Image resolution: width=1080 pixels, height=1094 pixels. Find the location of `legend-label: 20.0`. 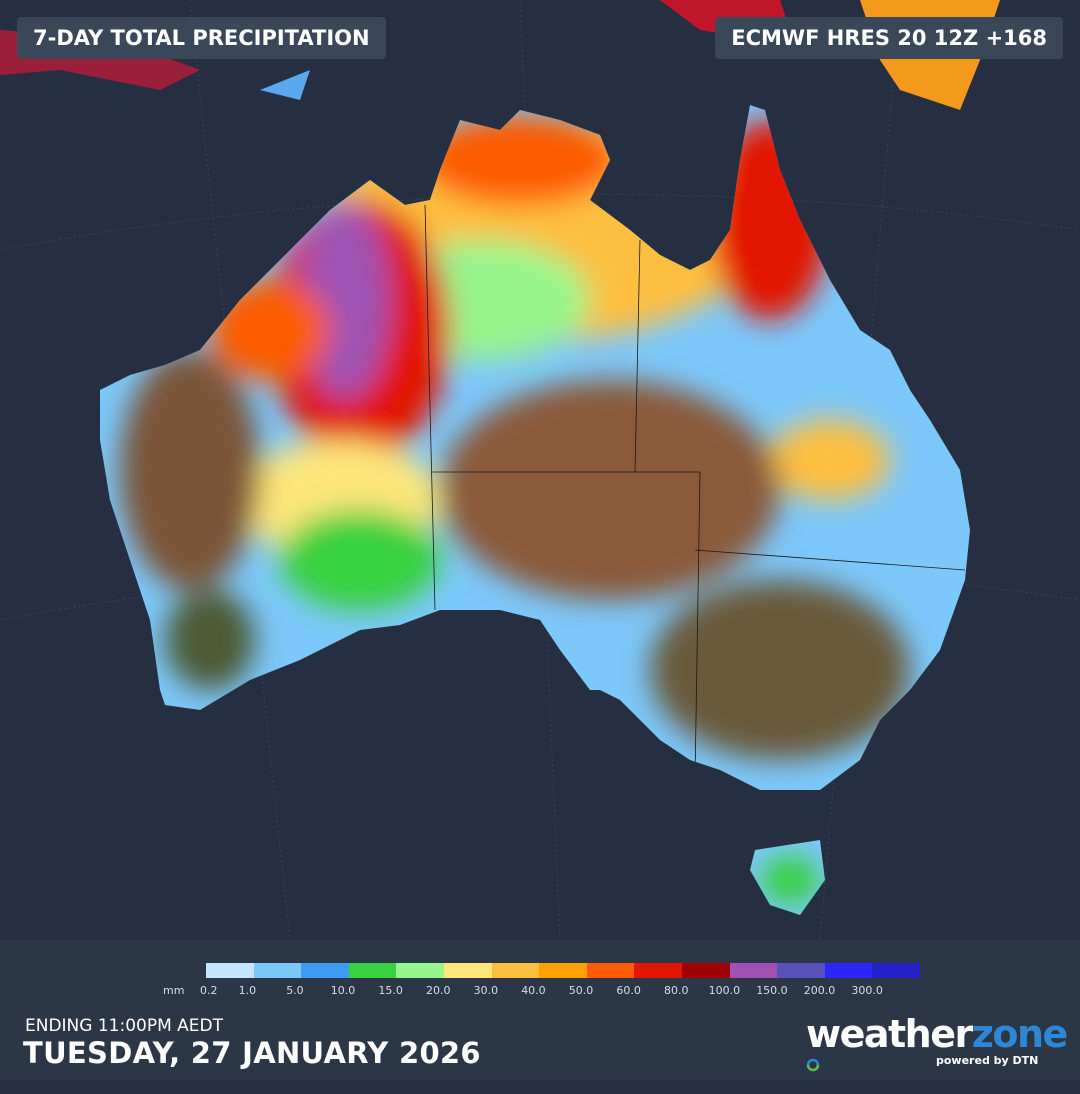

legend-label: 20.0 is located at coordinates (438, 990).